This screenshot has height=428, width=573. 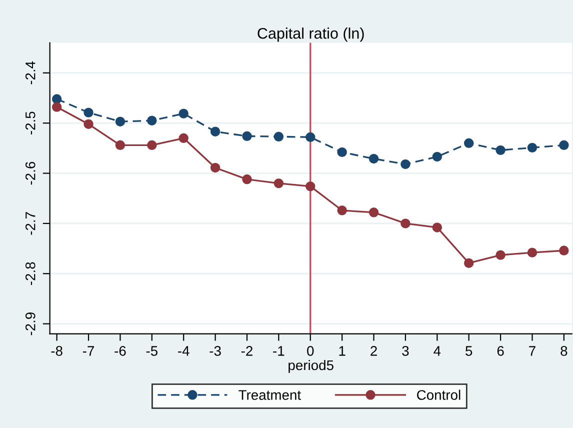 I want to click on x-tick-label: -5, so click(x=152, y=351).